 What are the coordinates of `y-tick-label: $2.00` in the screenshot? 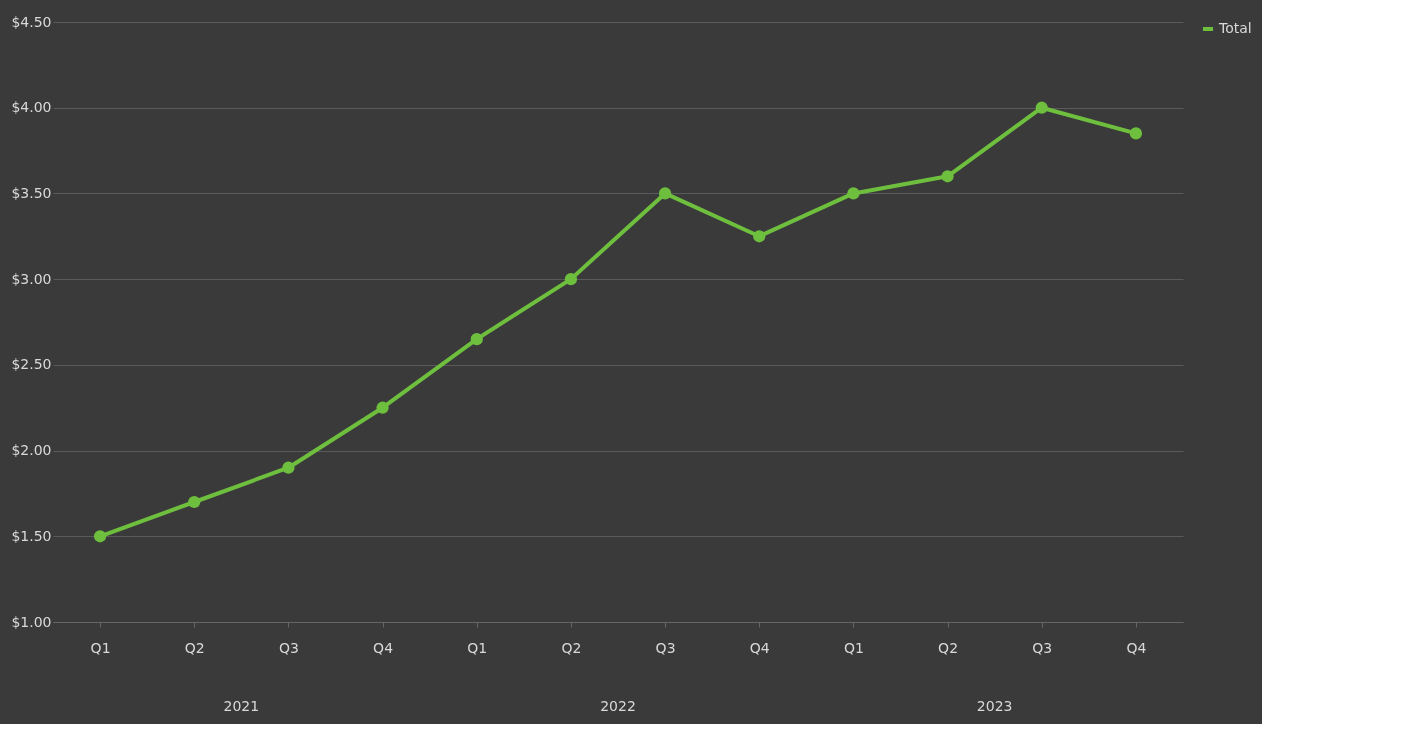 It's located at (31, 450).